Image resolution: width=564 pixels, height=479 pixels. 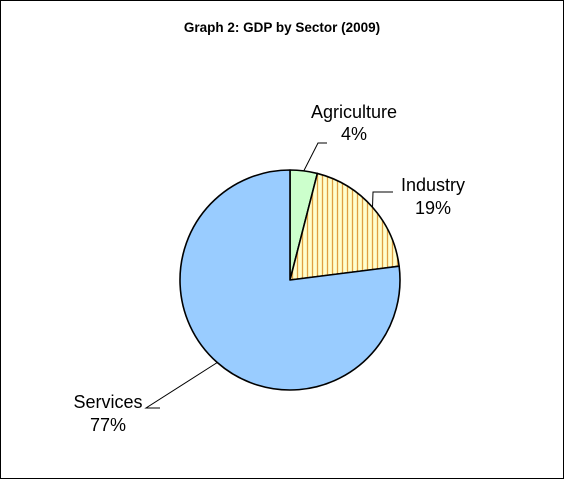 What do you see at coordinates (107, 402) in the screenshot?
I see `label-services-name: Services` at bounding box center [107, 402].